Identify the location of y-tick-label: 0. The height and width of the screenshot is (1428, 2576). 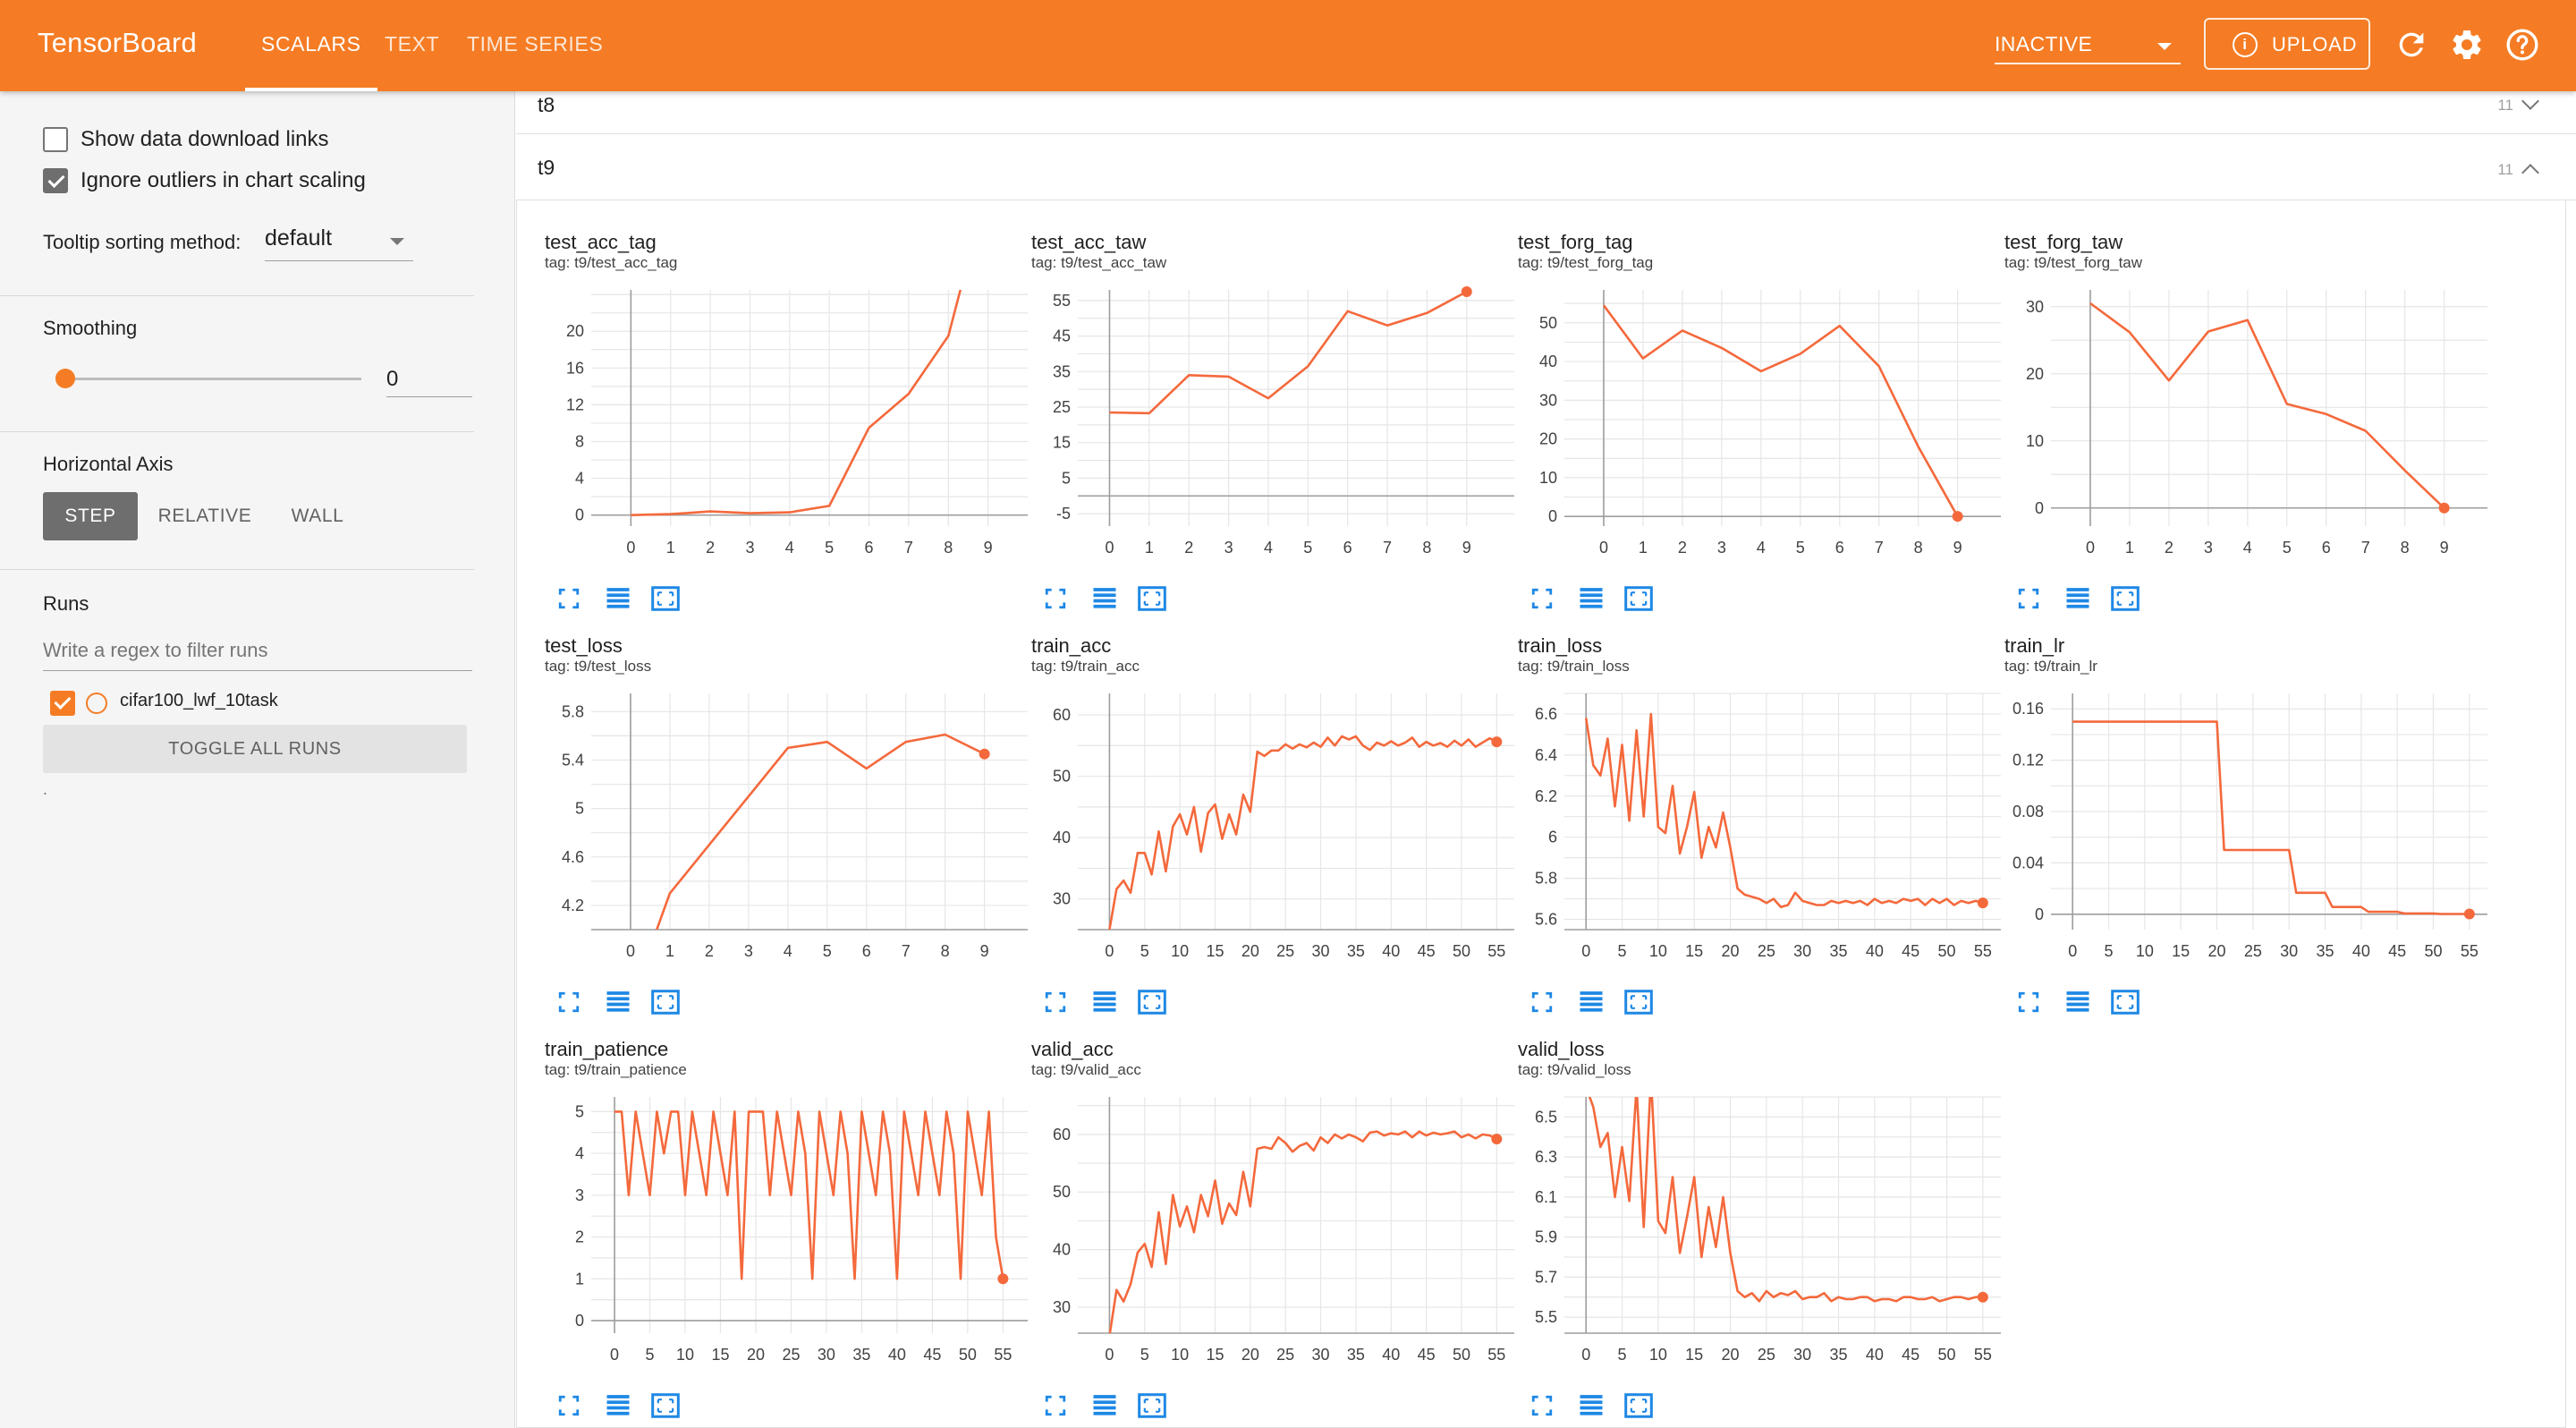
(1552, 516).